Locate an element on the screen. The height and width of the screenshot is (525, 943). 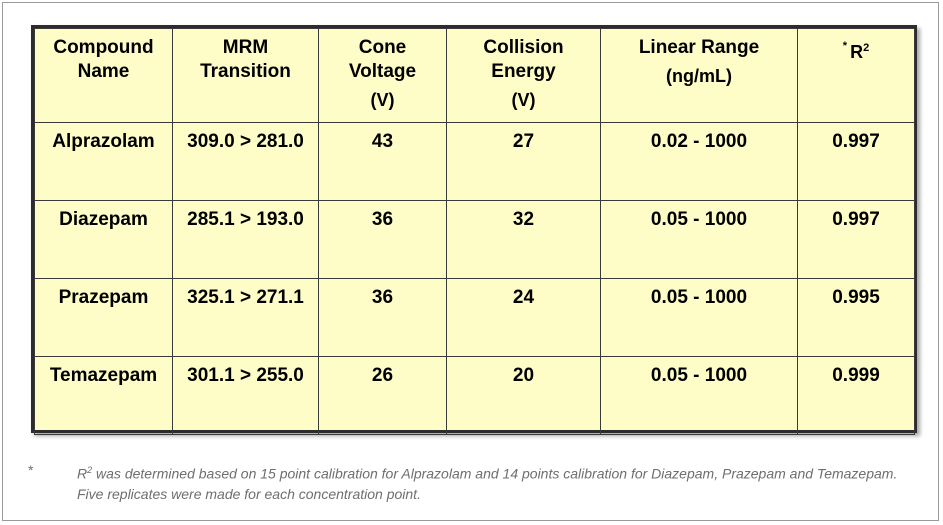
compound-name-cell: Diazepam is located at coordinates (103, 239).